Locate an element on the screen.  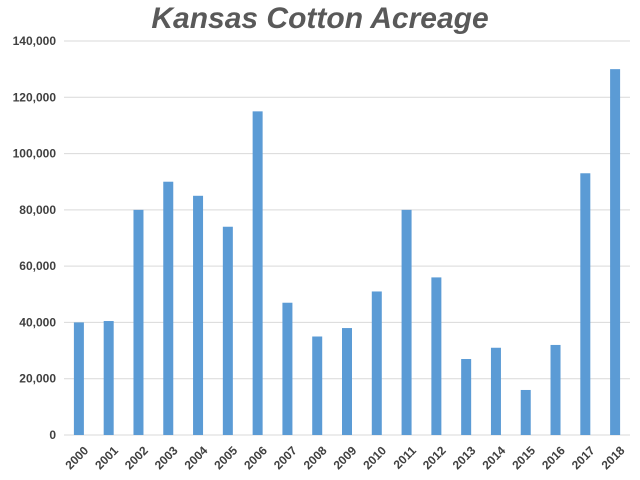
bar-2001 is located at coordinates (108, 378).